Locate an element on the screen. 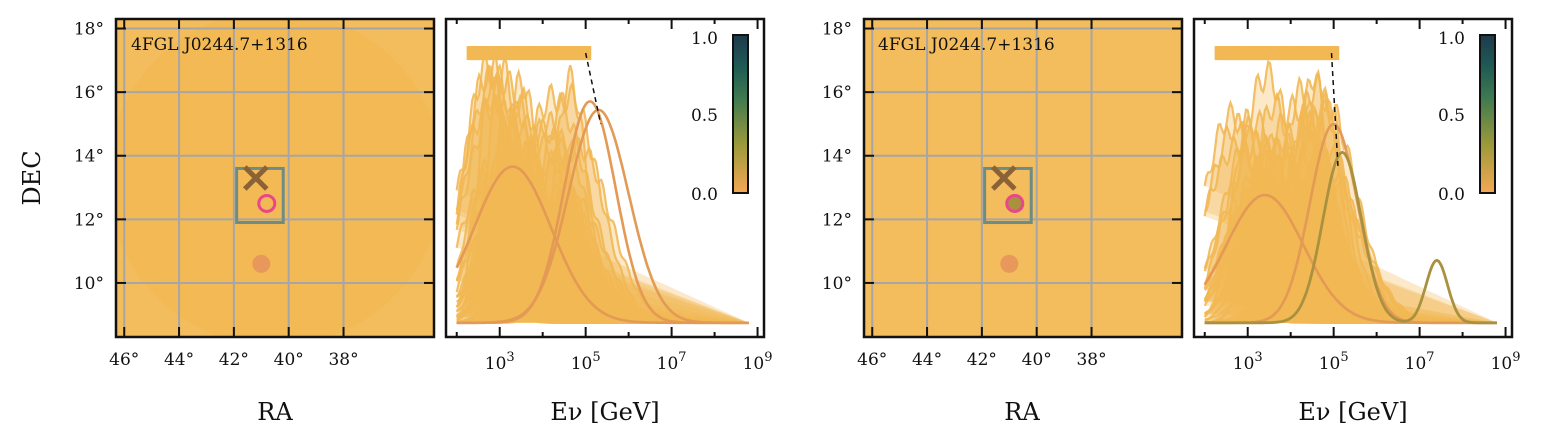  spectrum-line-highlight is located at coordinates (602, 212).